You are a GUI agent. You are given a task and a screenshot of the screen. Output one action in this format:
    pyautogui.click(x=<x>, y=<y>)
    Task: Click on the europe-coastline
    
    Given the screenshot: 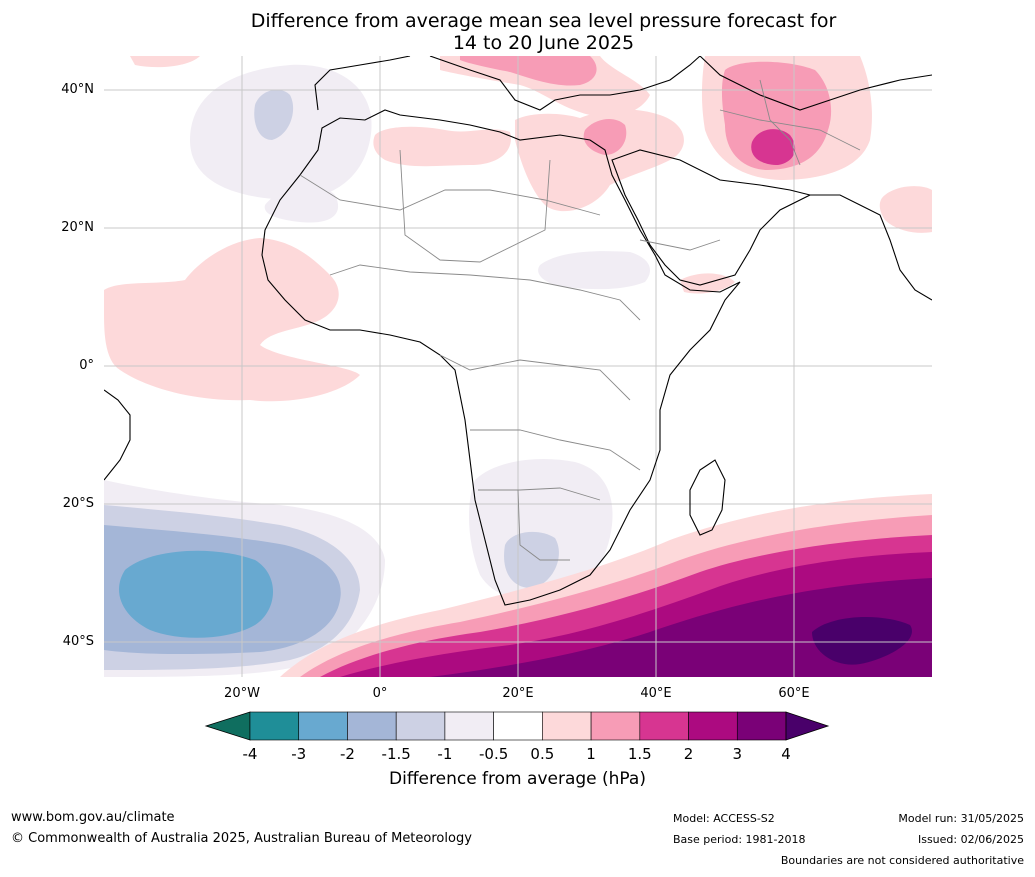 What is the action you would take?
    pyautogui.click(x=507, y=83)
    